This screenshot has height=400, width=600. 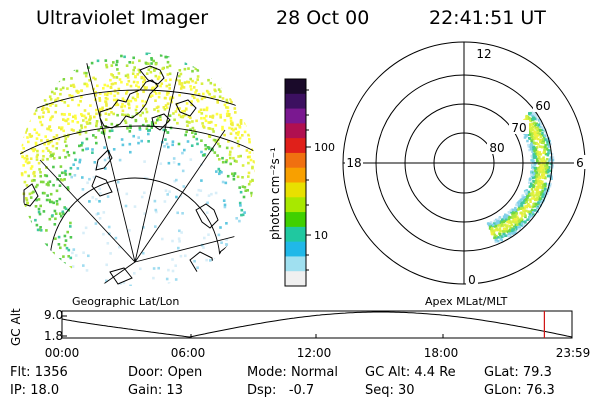 What do you see at coordinates (165, 372) in the screenshot?
I see `info-door: Door: Open` at bounding box center [165, 372].